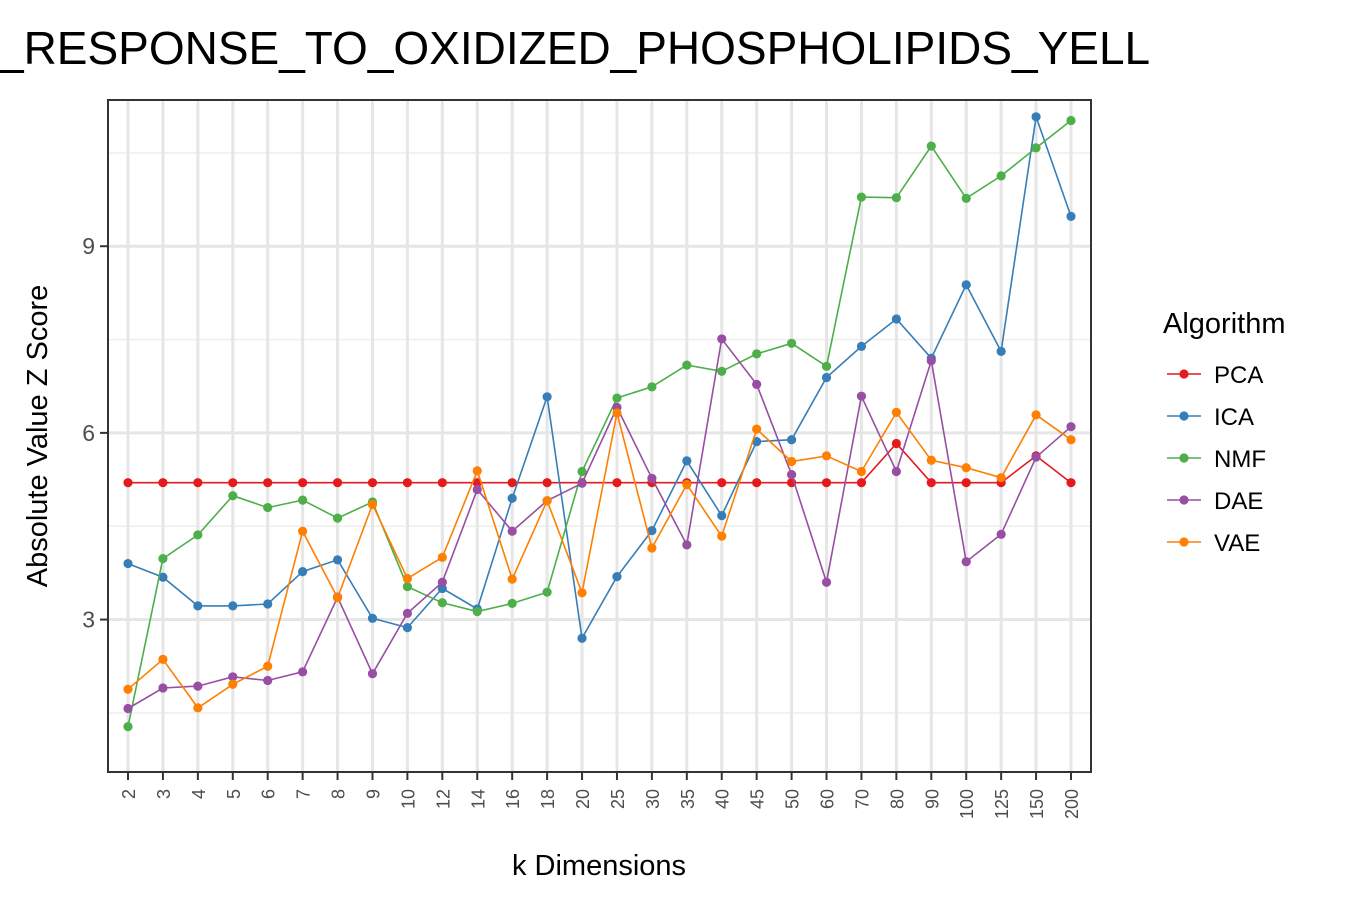  Describe the element at coordinates (1237, 543) in the screenshot. I see `legend-label: VAE` at that location.